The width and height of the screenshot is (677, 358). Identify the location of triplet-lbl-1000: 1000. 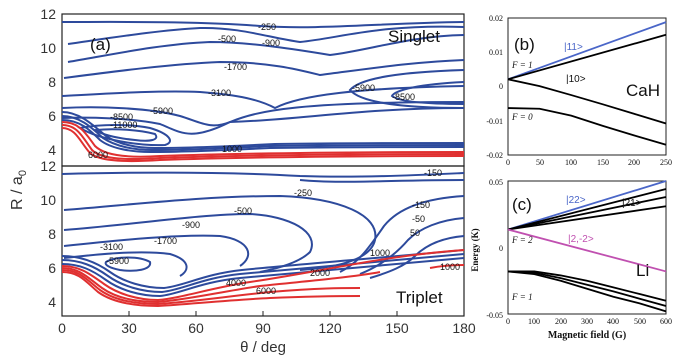
(380, 253).